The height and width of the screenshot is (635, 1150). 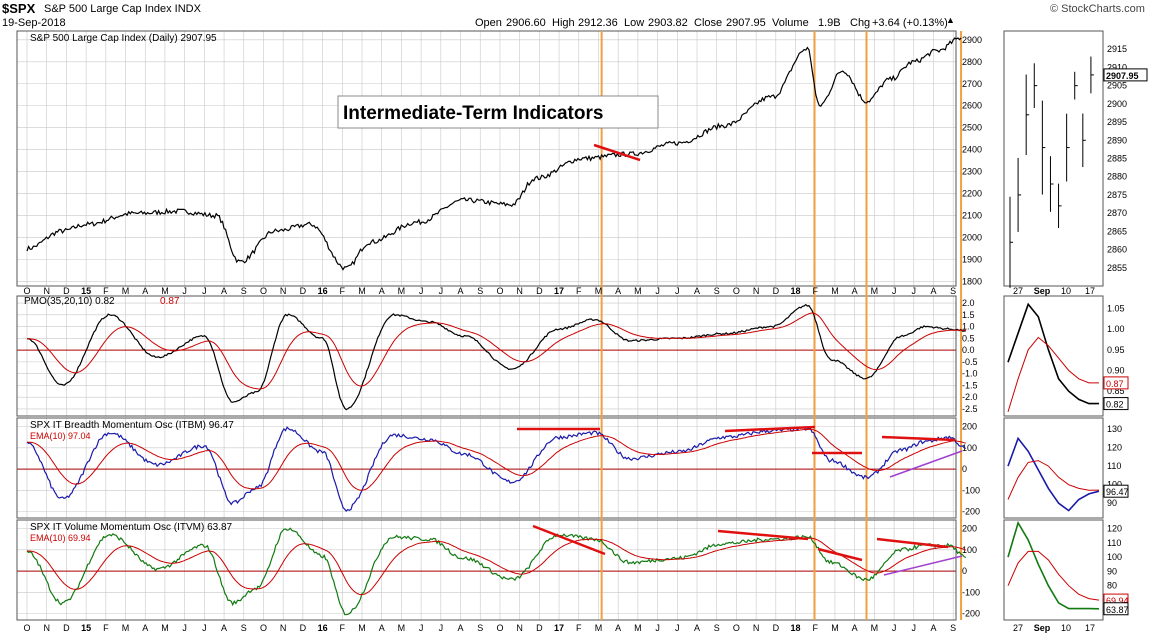 I want to click on chart-date: 19-Sep-2018, so click(x=34, y=23).